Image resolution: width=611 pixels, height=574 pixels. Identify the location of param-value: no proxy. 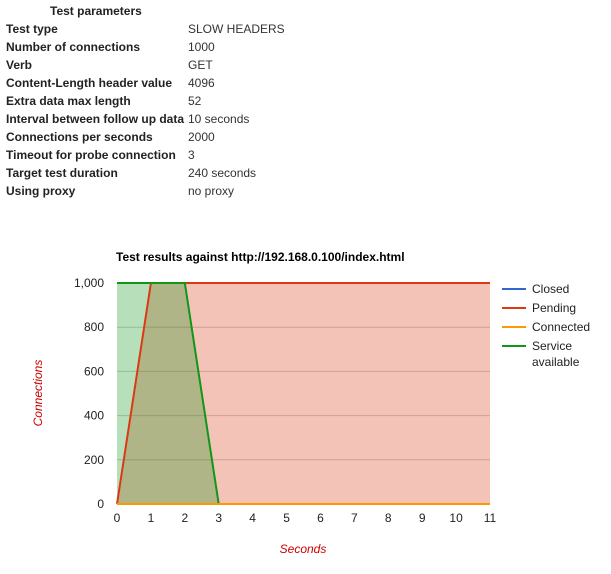
(211, 191).